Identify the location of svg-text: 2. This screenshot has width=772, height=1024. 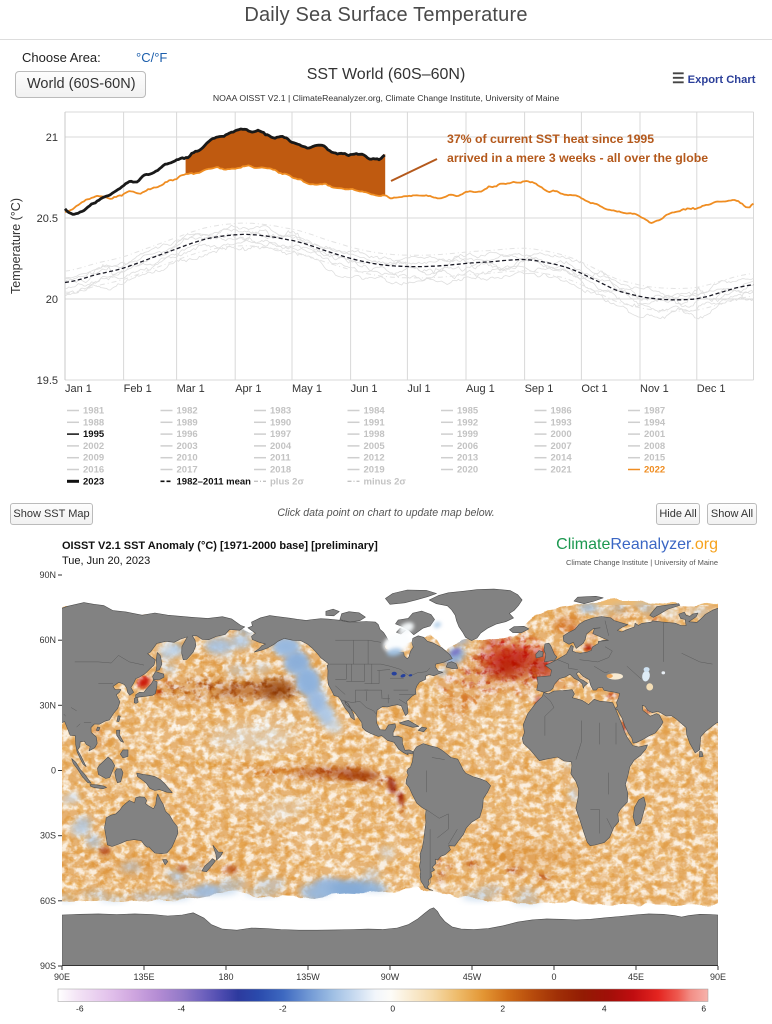
(502, 1009).